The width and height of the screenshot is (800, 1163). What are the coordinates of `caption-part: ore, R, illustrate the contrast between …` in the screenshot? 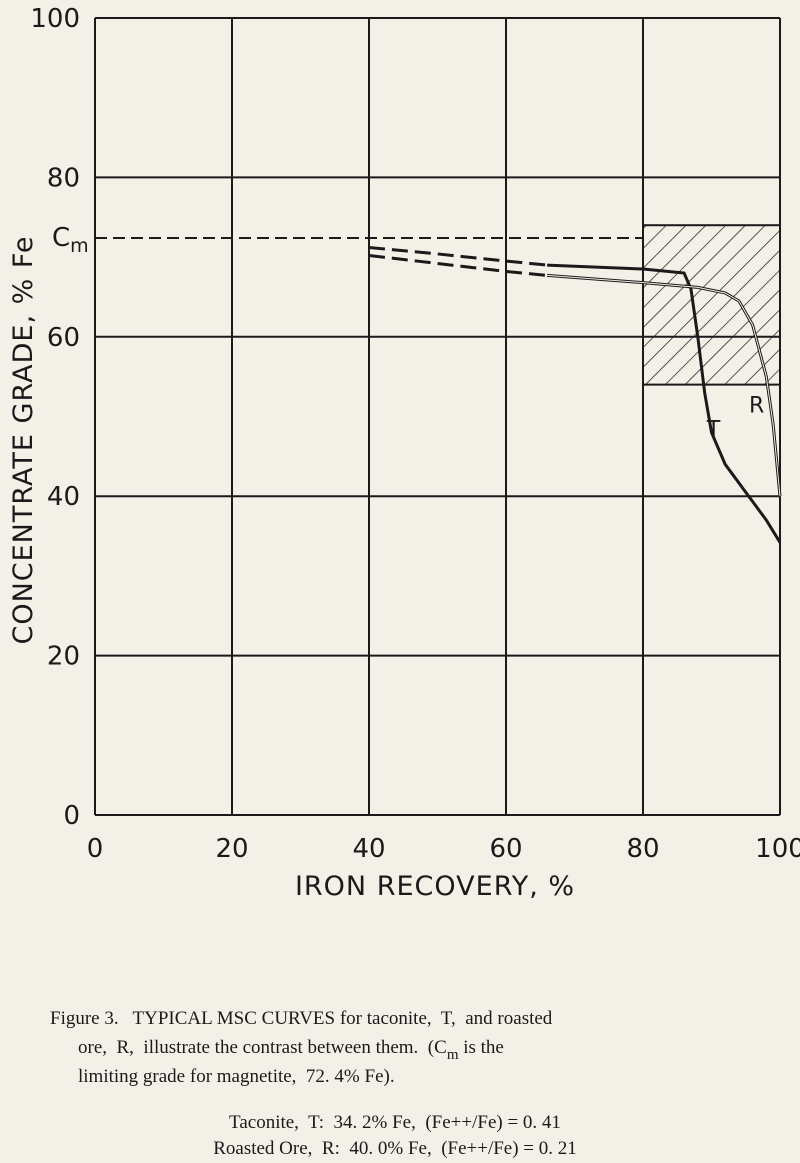 It's located at (262, 1047).